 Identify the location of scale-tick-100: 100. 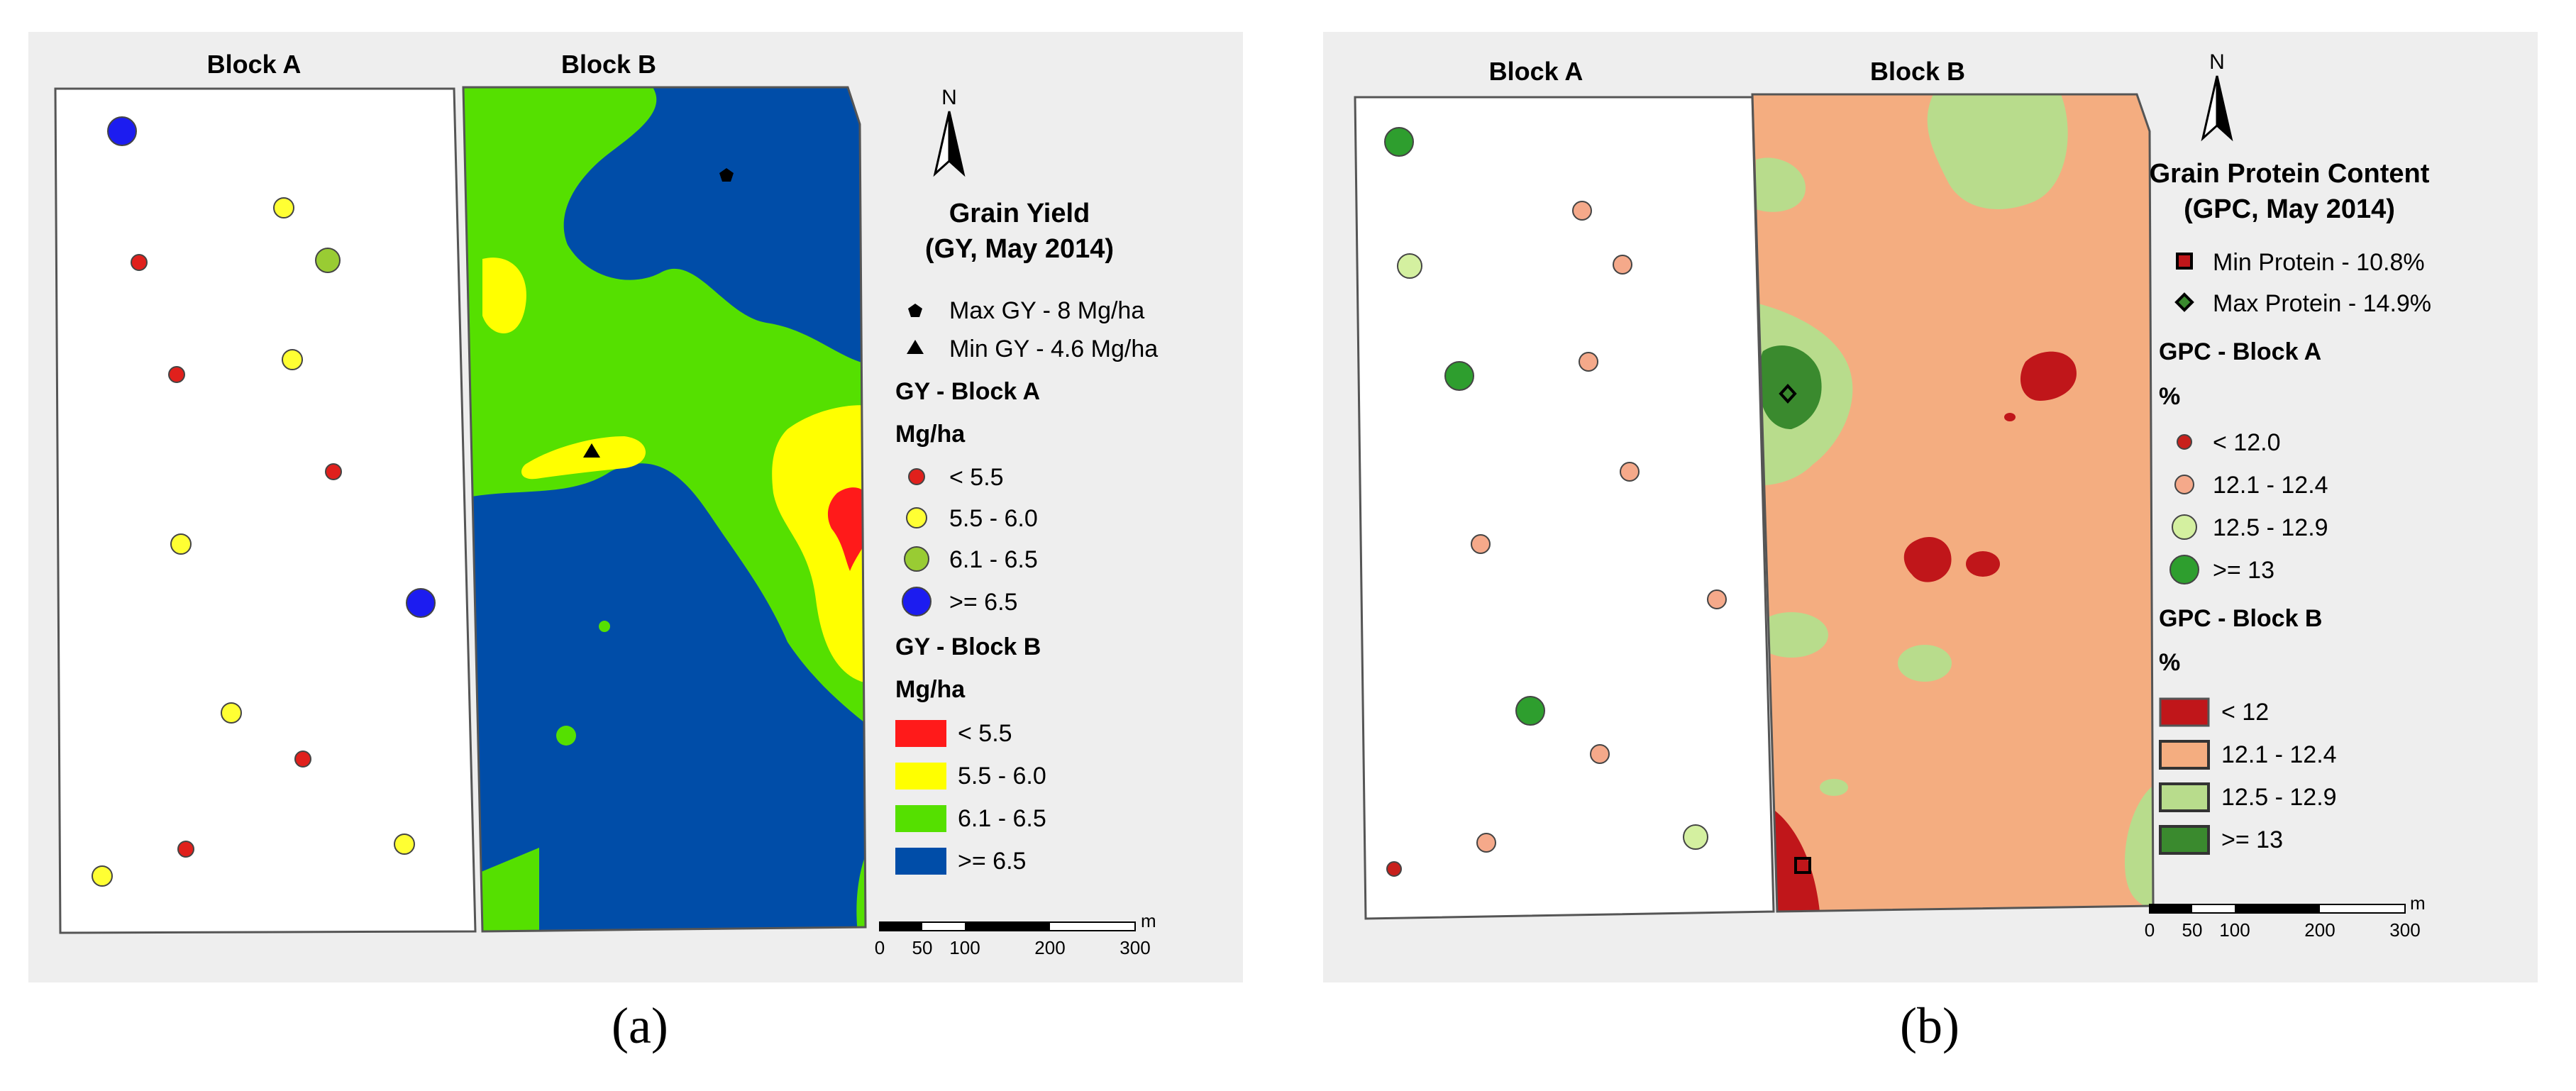
(2234, 930).